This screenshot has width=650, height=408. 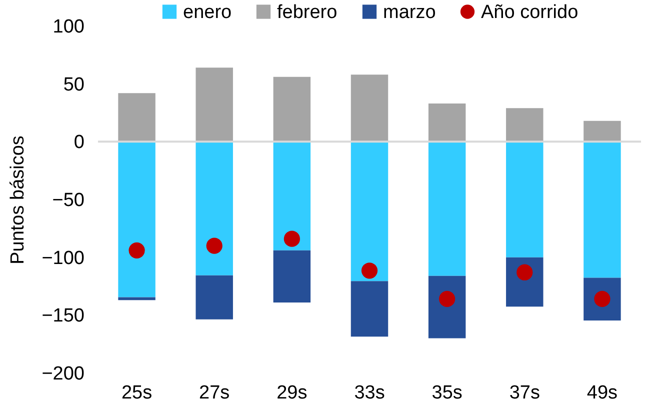 What do you see at coordinates (214, 393) in the screenshot?
I see `x-tick-label: 27s` at bounding box center [214, 393].